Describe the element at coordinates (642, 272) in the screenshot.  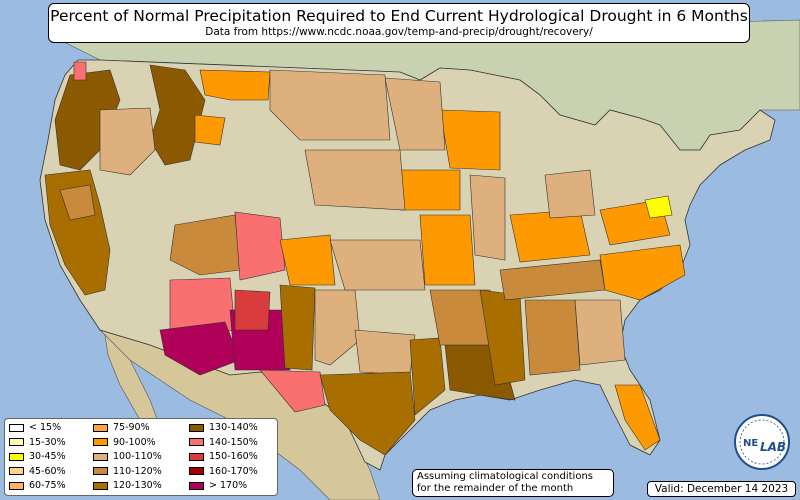
I see `region-north-carolina` at that location.